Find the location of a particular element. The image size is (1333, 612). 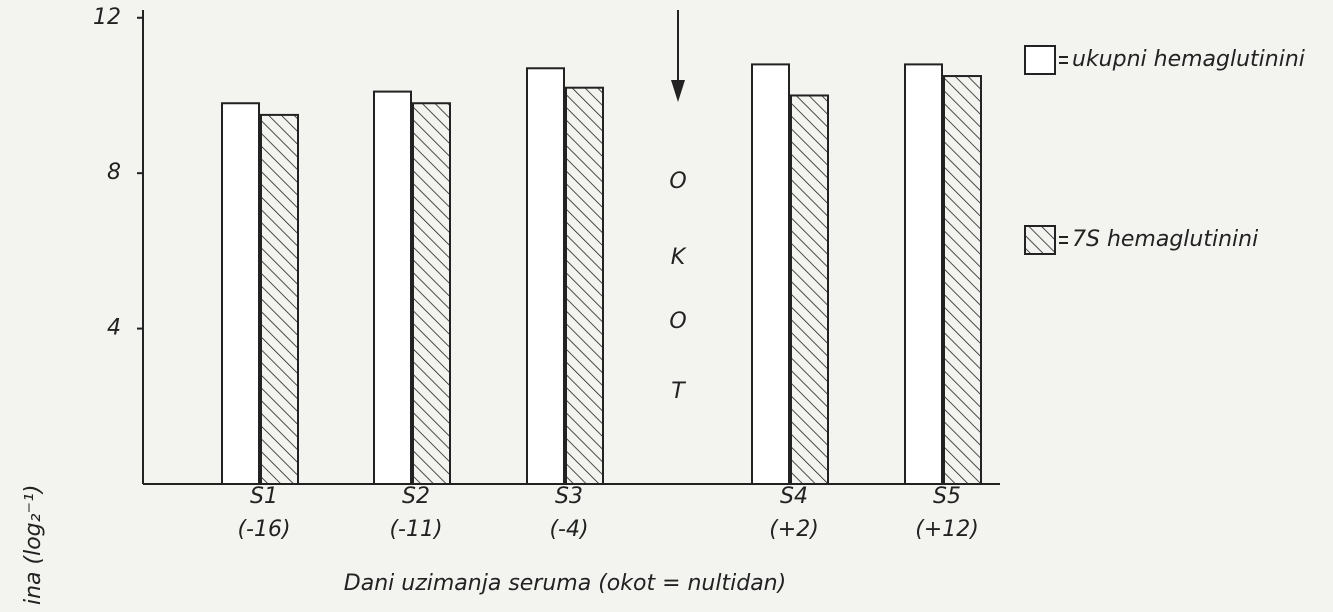

day-label: (-4) is located at coordinates (568, 529).